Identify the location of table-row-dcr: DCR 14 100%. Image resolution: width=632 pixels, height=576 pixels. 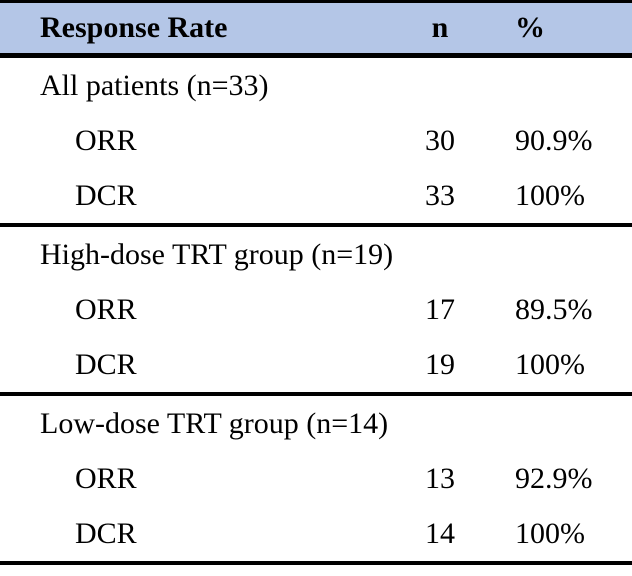
(316, 533).